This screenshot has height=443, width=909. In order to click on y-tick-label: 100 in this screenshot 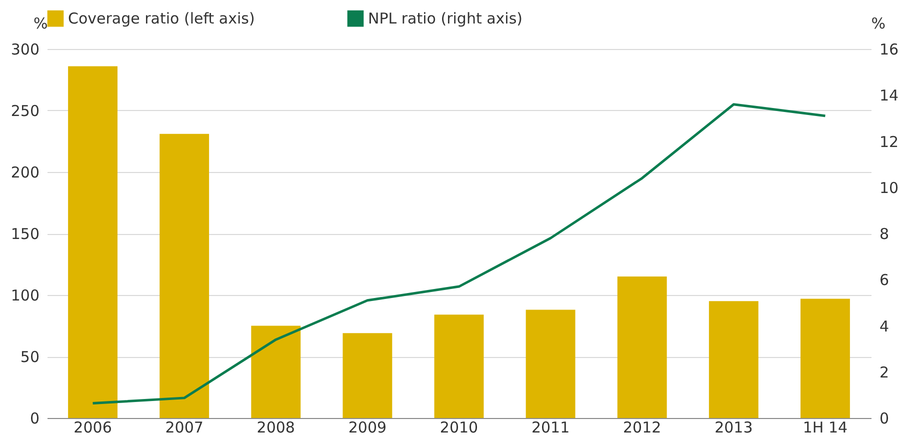, I will do `click(25, 295)`.